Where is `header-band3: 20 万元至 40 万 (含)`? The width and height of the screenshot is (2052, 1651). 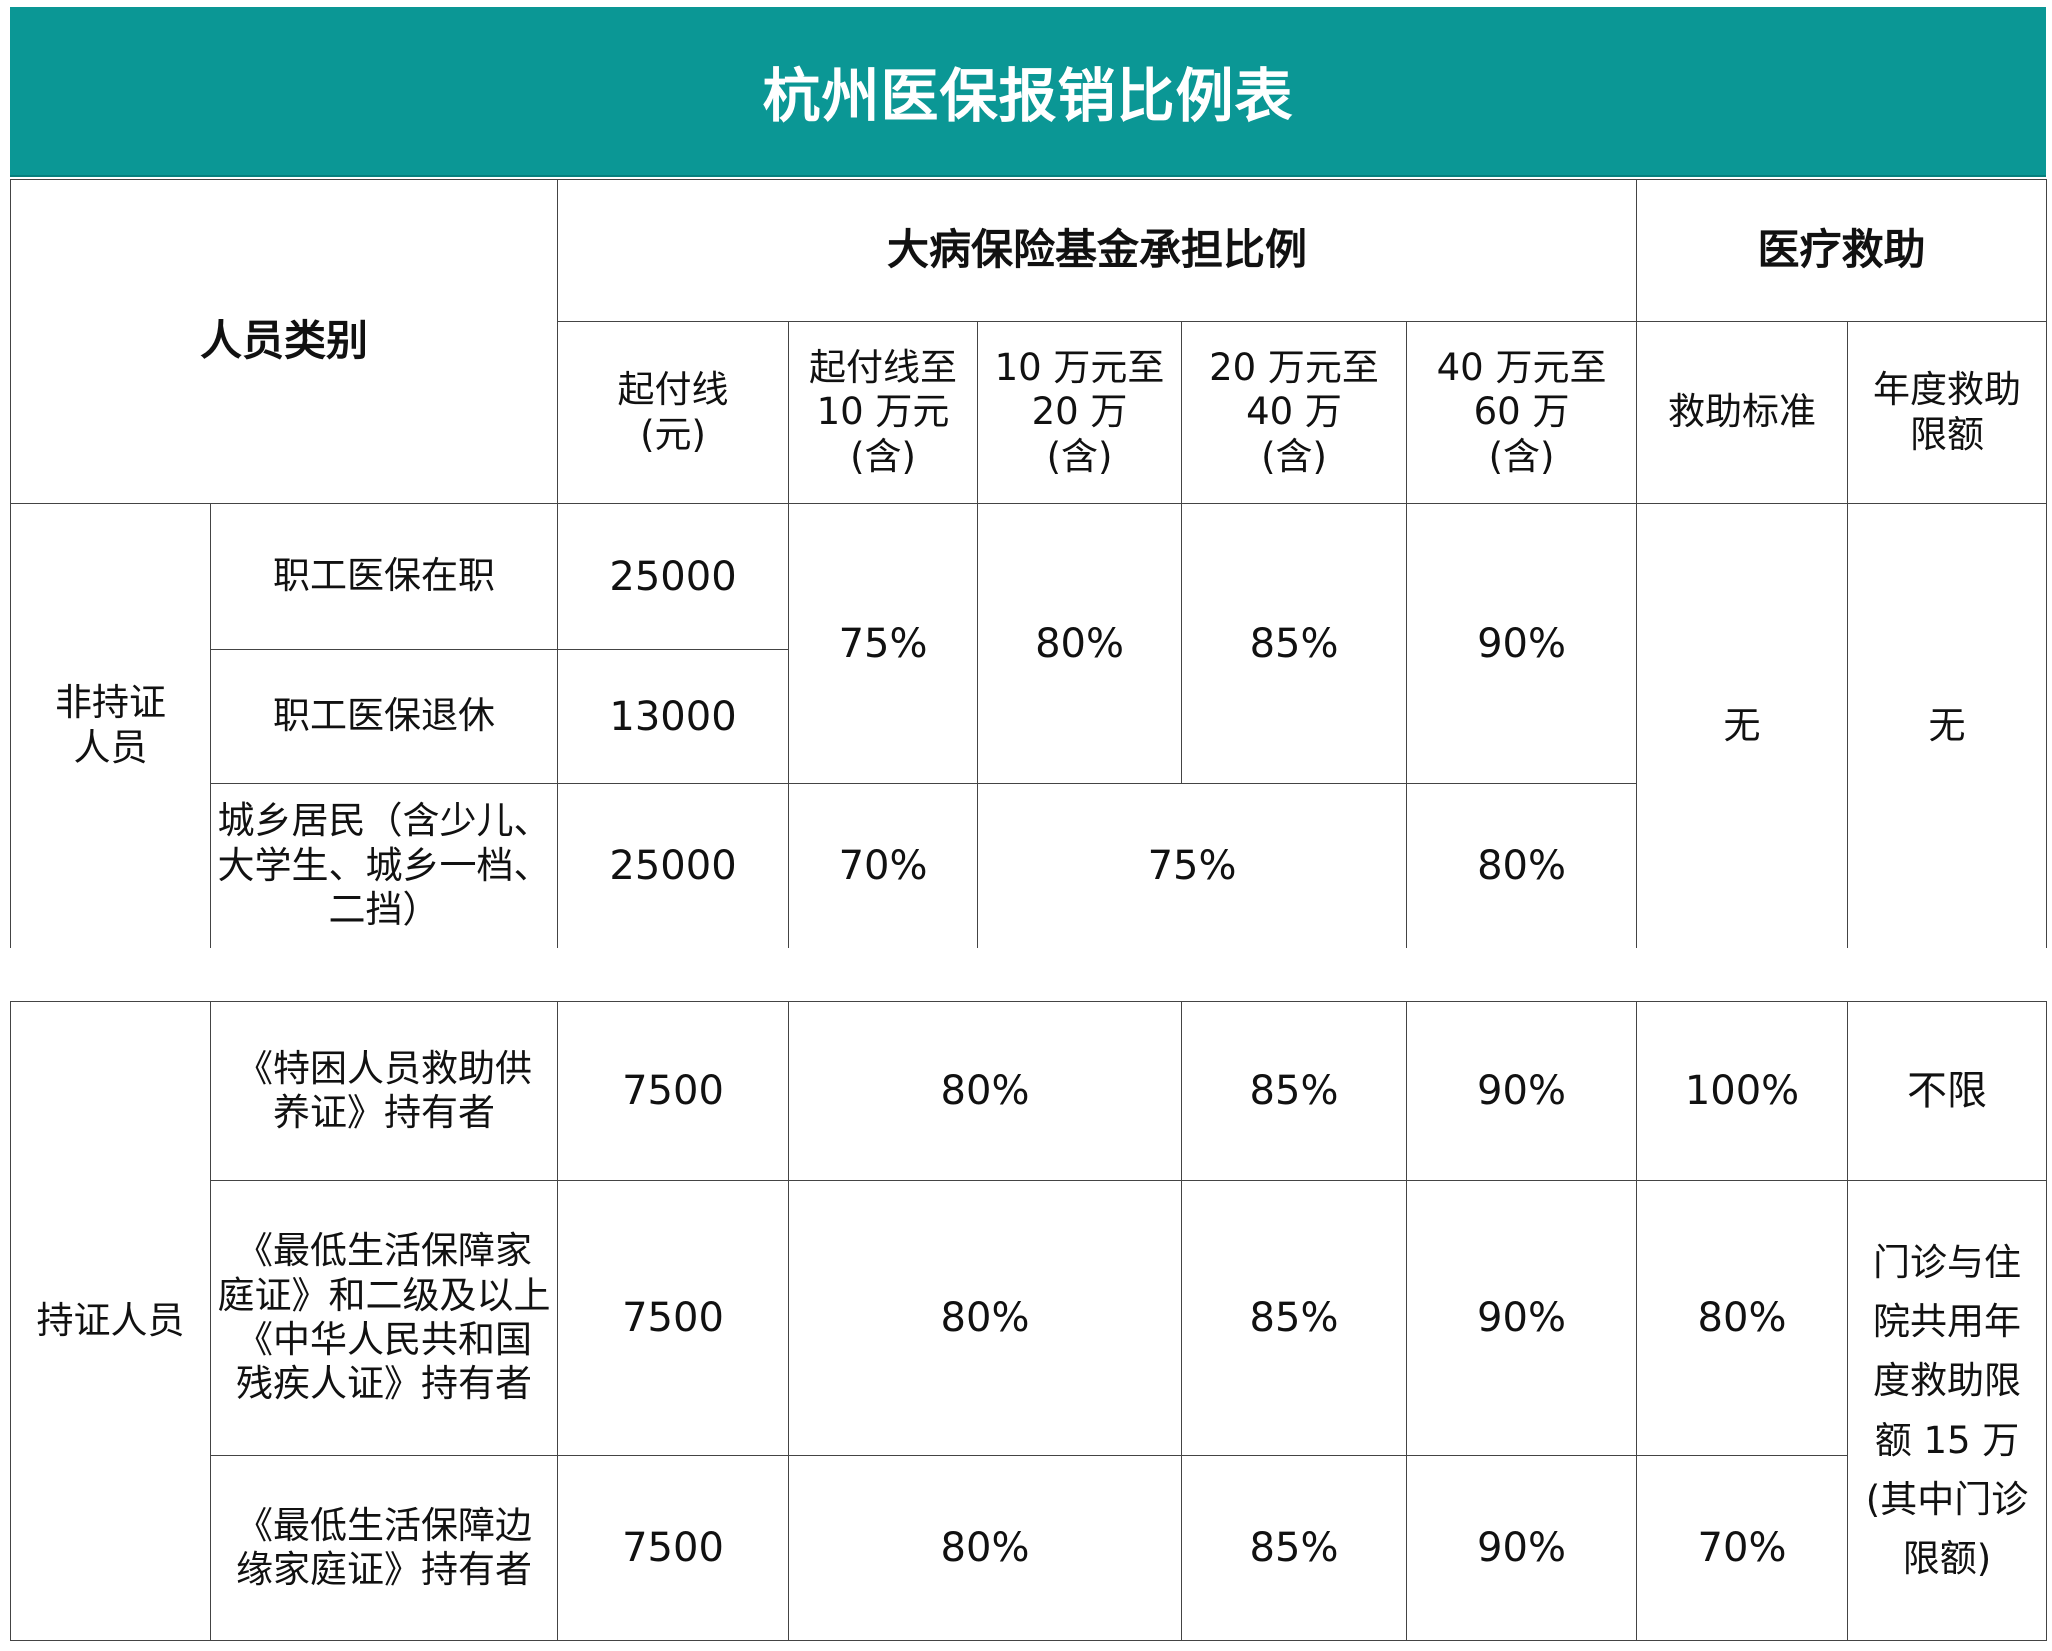 header-band3: 20 万元至 40 万 (含) is located at coordinates (1294, 412).